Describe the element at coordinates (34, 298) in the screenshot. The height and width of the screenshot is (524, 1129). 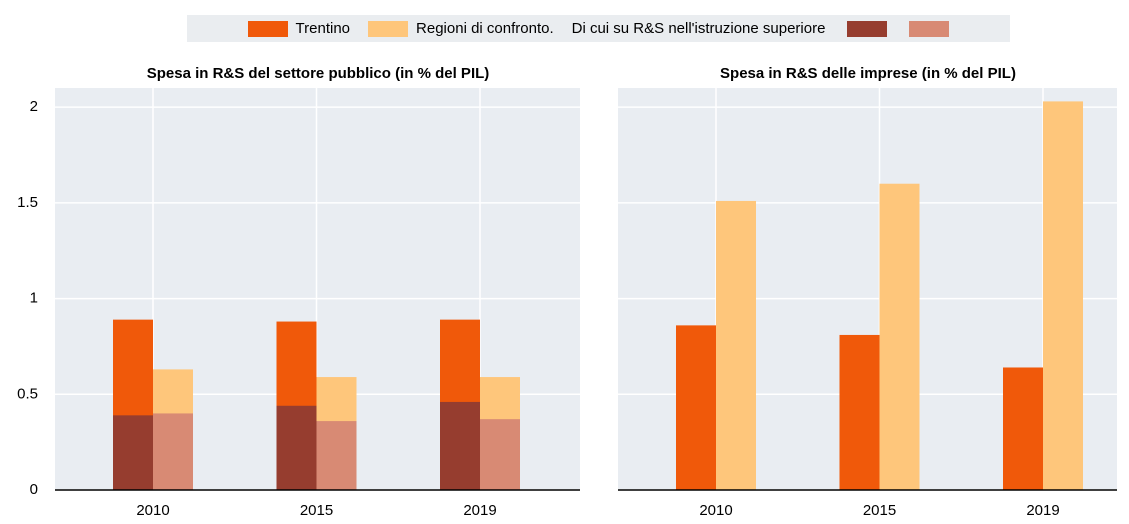
I see `y-tick-label: 1` at that location.